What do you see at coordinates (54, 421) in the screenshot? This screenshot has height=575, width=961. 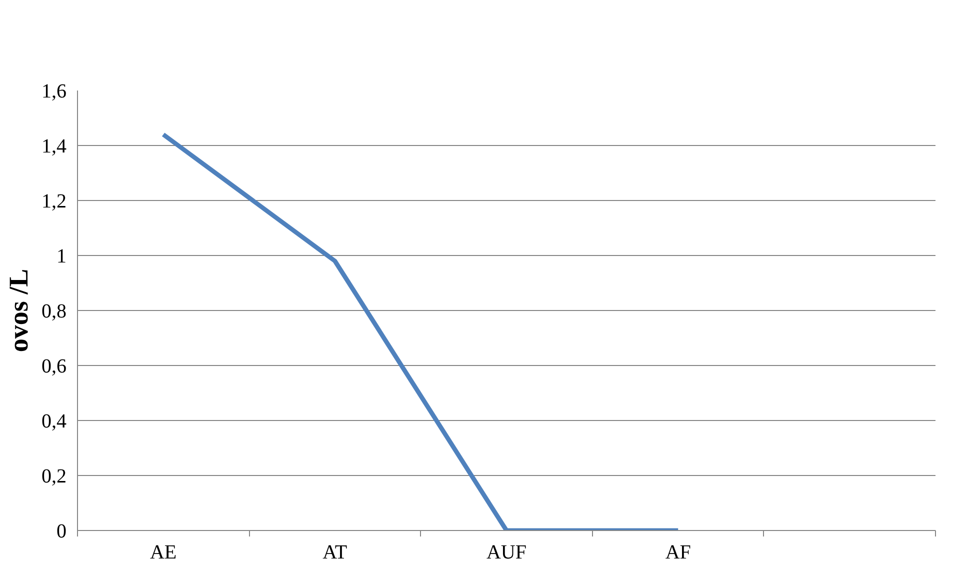 I see `y-tick-label: 0,4` at bounding box center [54, 421].